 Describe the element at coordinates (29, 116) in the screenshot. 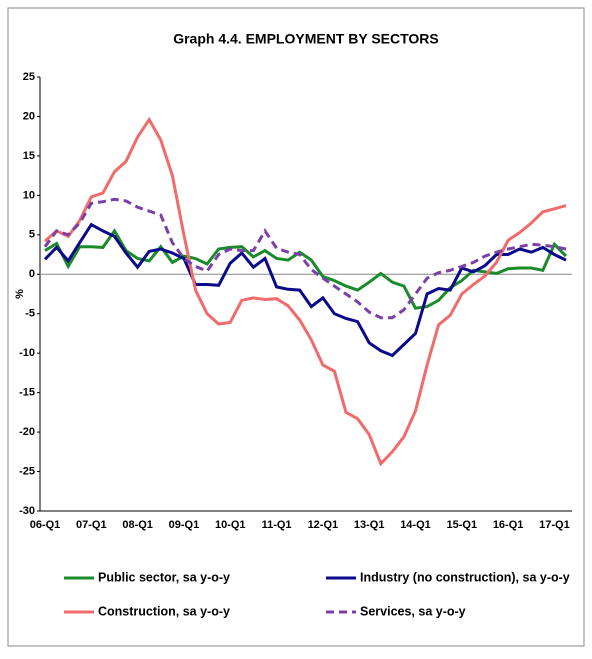

I see `y-tick-label: 20` at that location.